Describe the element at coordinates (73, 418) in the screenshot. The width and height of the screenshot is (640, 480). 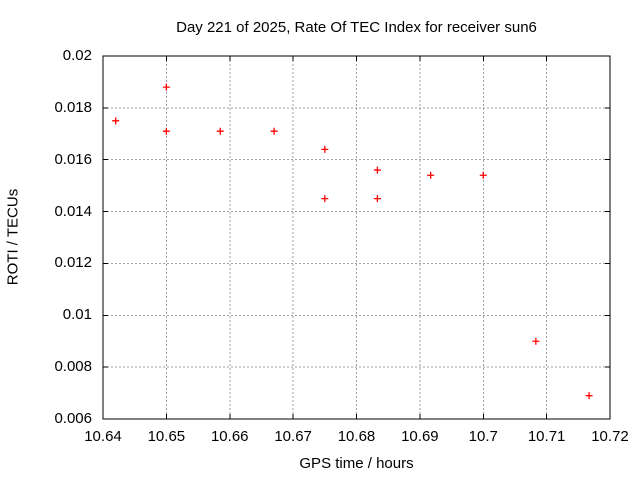
I see `y-tick-label: 0.006` at that location.